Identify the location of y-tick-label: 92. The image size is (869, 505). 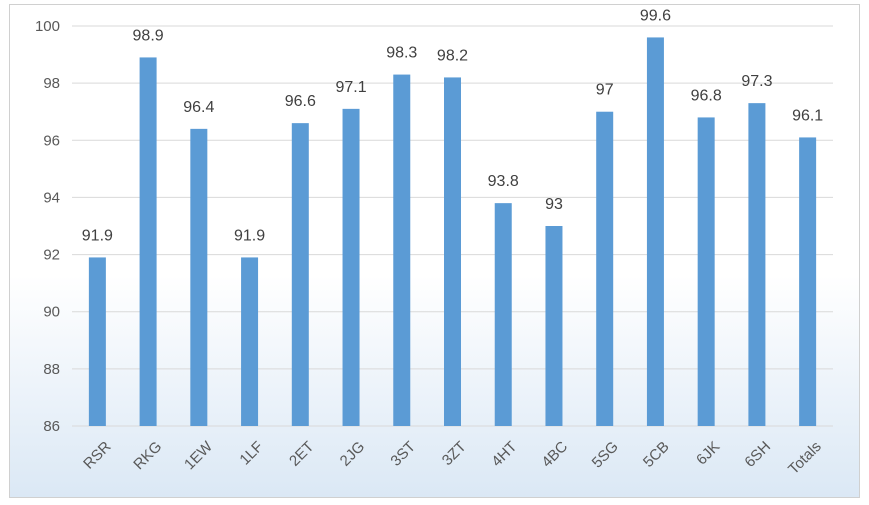
(51, 255).